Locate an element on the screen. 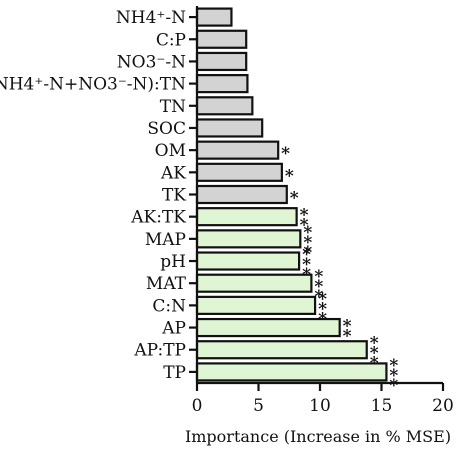 This screenshot has width=469, height=455. category-label: (NH4⁺-N+NO3⁻-N):TN is located at coordinates (93, 85).